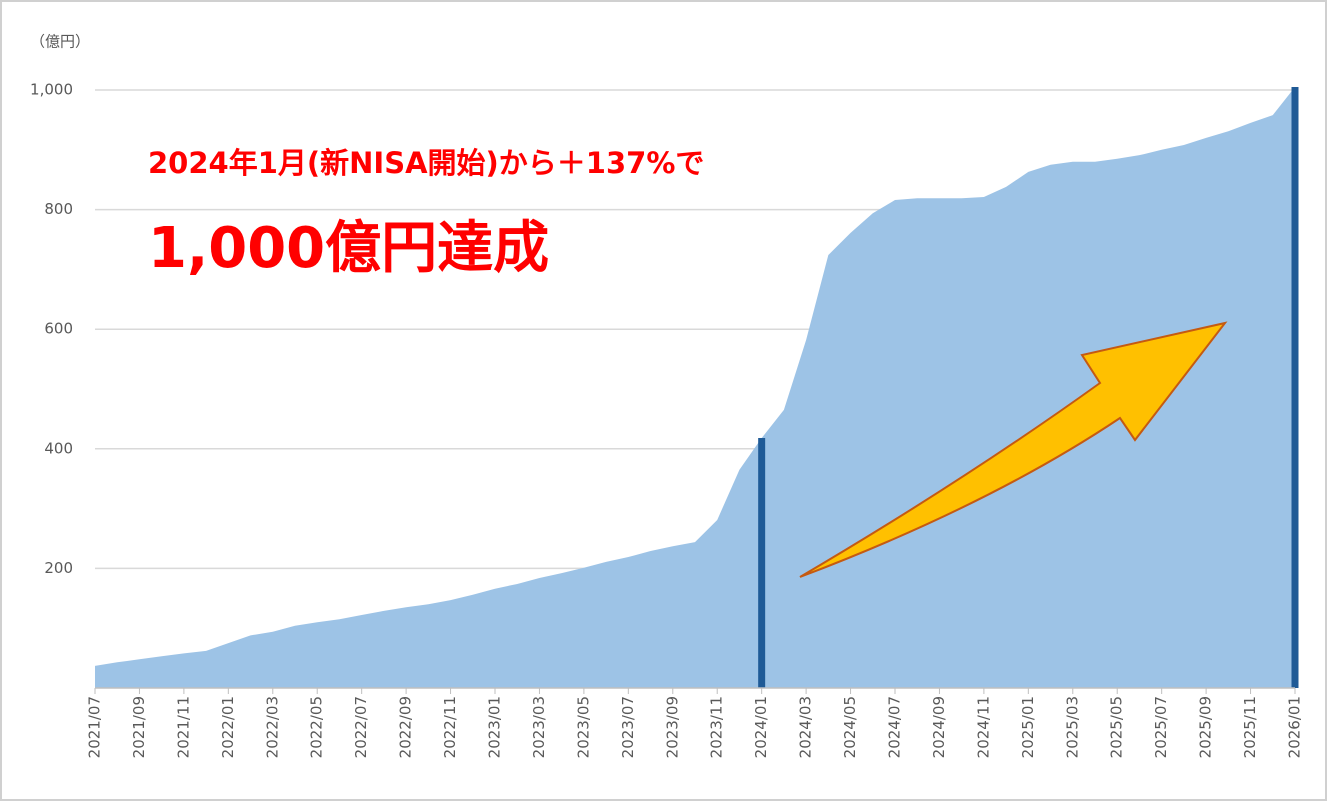  Describe the element at coordinates (317, 727) in the screenshot. I see `x-tick-label: 2022/05` at that location.